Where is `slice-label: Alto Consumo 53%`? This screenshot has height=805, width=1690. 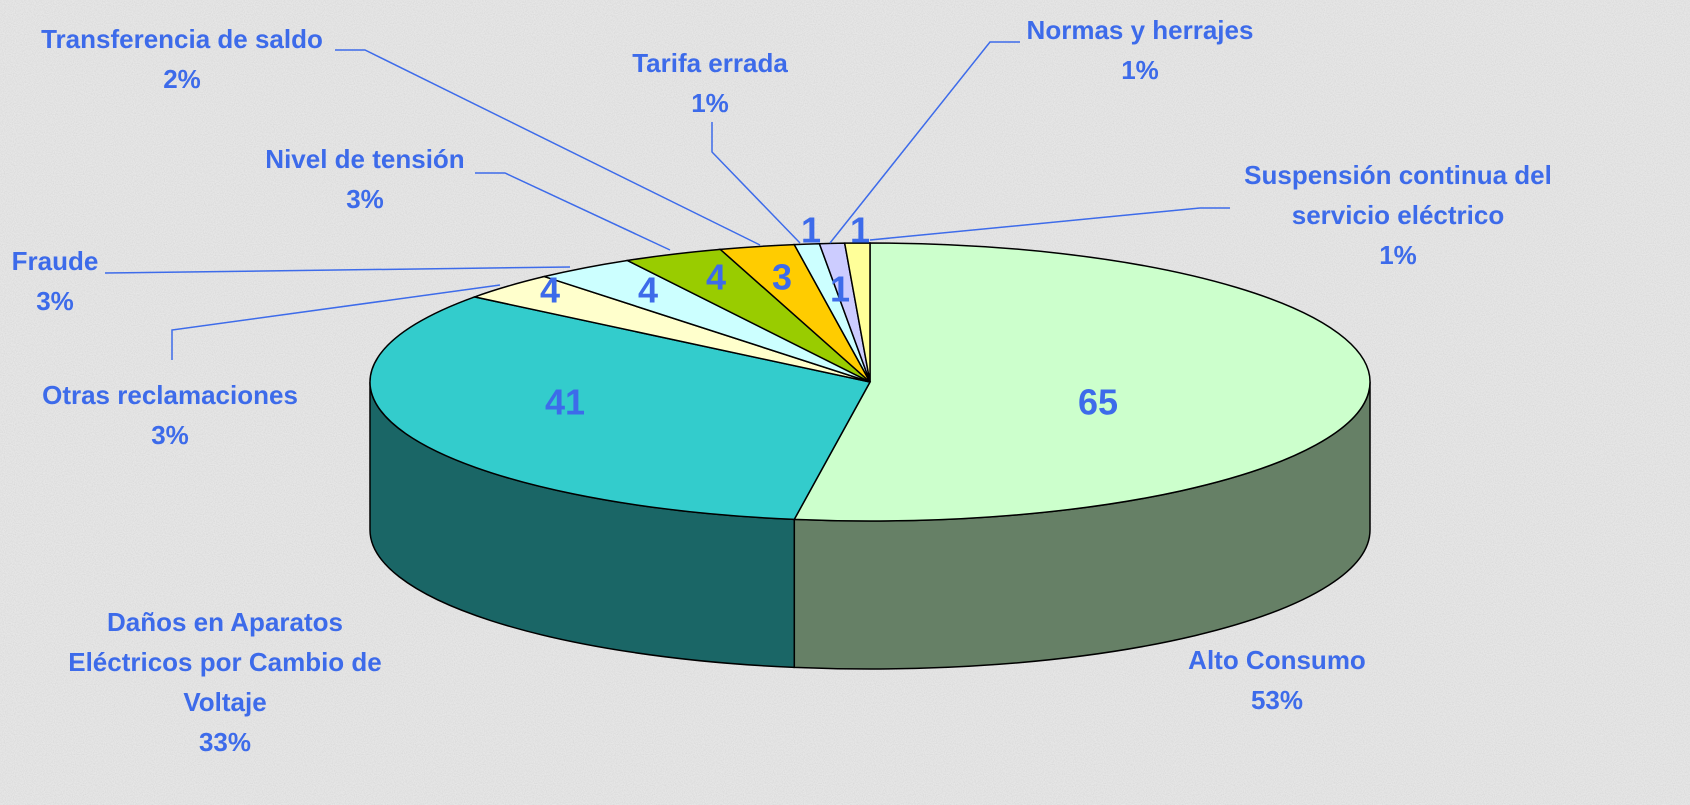
slice-label: Alto Consumo 53% is located at coordinates (1277, 680).